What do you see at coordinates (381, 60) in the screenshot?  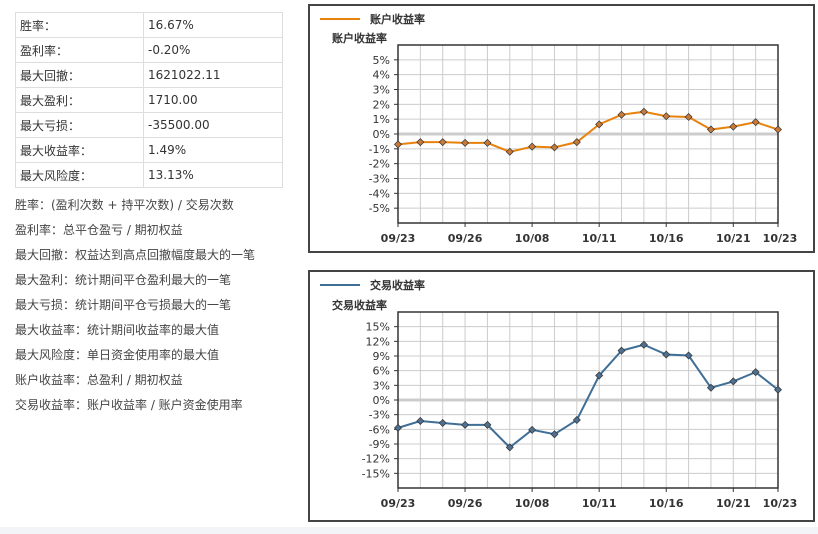 I see `y-tick-label: 5%` at bounding box center [381, 60].